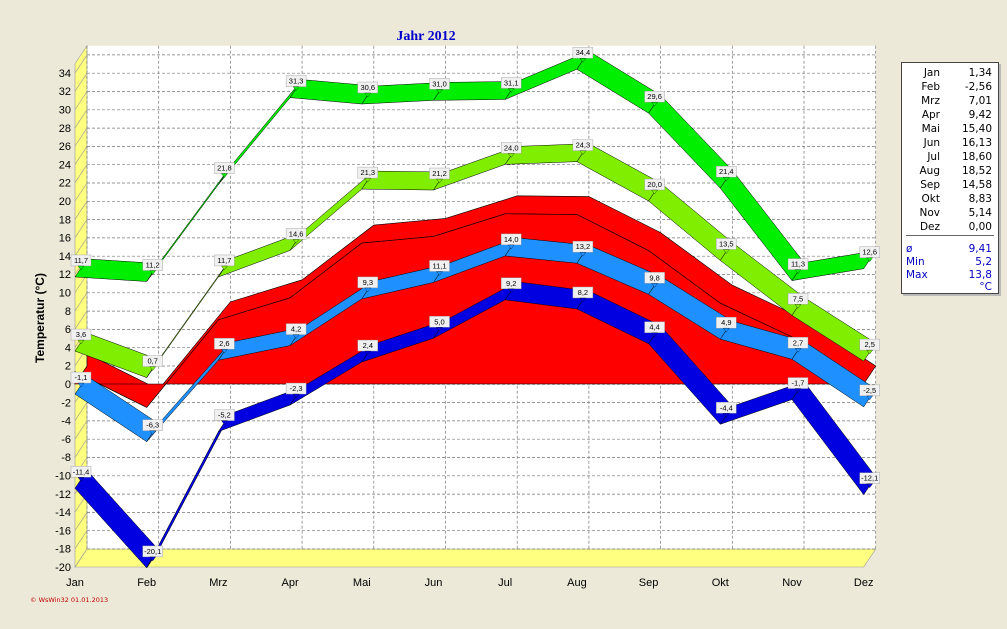 This screenshot has width=1007, height=629. What do you see at coordinates (68, 348) in the screenshot?
I see `y-tick-label: 4` at bounding box center [68, 348].